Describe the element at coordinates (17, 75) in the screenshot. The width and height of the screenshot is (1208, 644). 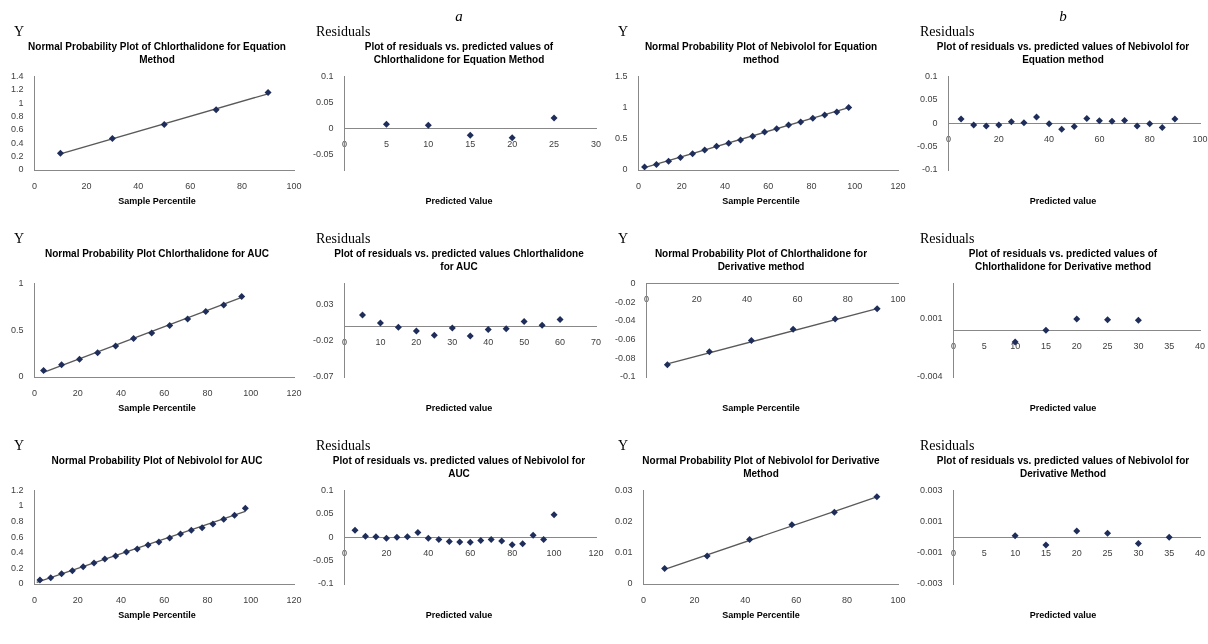
I see `y-tick-label: 1.4` at that location.